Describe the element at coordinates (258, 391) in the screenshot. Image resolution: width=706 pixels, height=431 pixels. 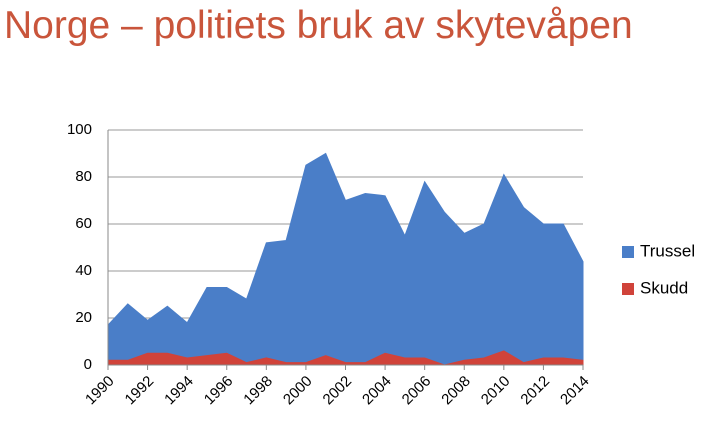
I see `x-tick-label: 1998` at that location.